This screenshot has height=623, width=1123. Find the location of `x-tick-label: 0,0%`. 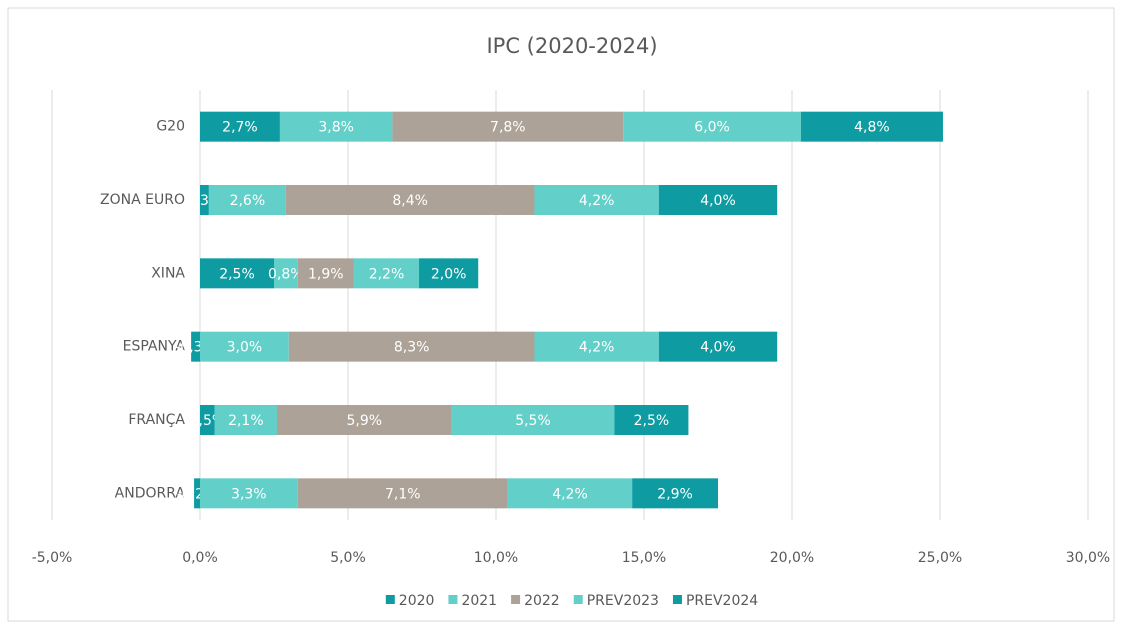

x-tick-label: 0,0% is located at coordinates (200, 558).